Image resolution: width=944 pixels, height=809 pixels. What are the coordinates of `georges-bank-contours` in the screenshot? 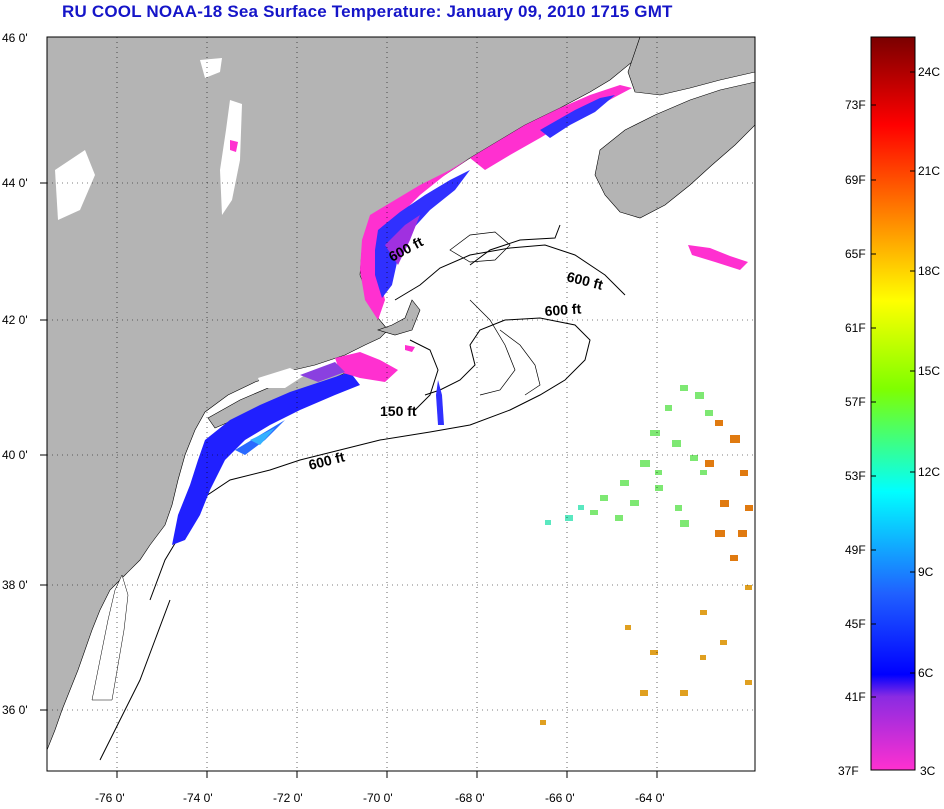 It's located at (495, 313).